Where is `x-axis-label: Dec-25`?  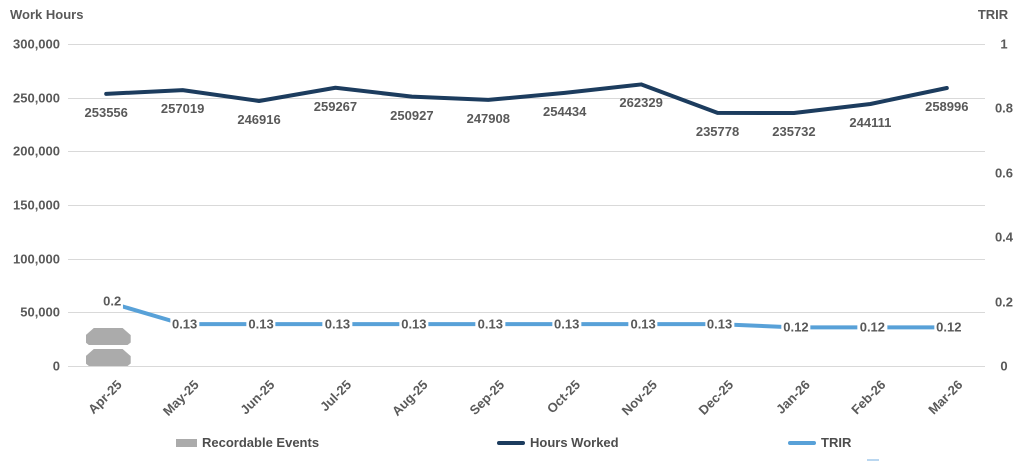 x-axis-label: Dec-25 is located at coordinates (716, 397).